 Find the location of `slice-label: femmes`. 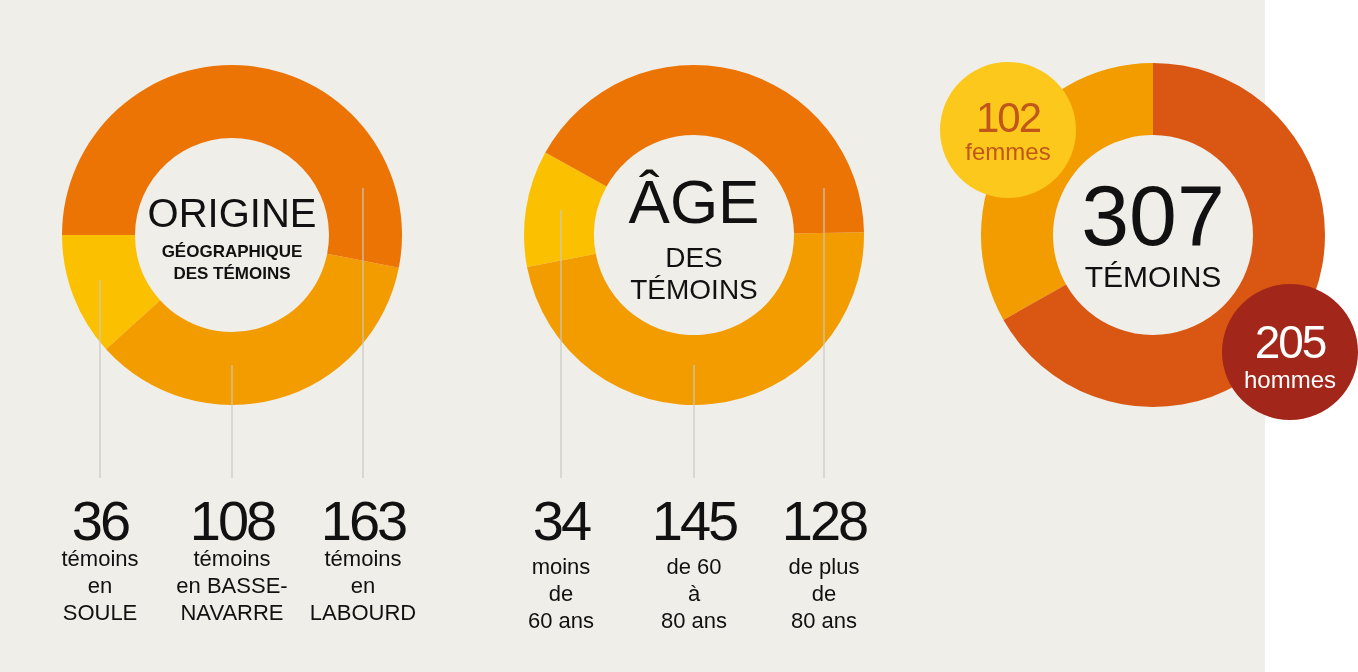

slice-label: femmes is located at coordinates (1008, 151).